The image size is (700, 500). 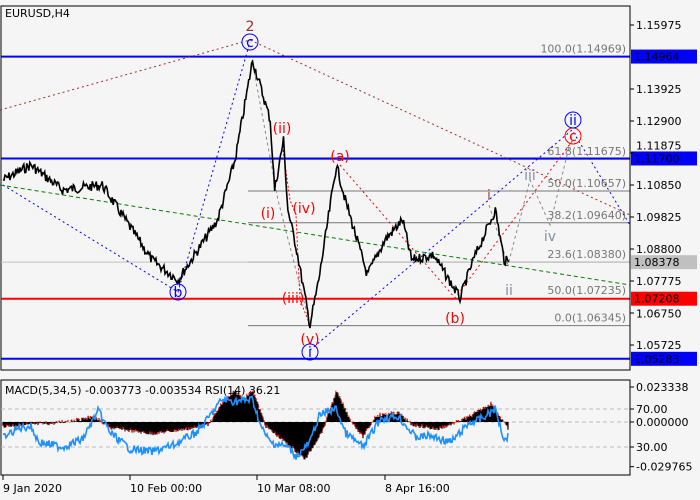 What do you see at coordinates (586, 254) in the screenshot?
I see `fib-label: 23.6(1.08380)` at bounding box center [586, 254].